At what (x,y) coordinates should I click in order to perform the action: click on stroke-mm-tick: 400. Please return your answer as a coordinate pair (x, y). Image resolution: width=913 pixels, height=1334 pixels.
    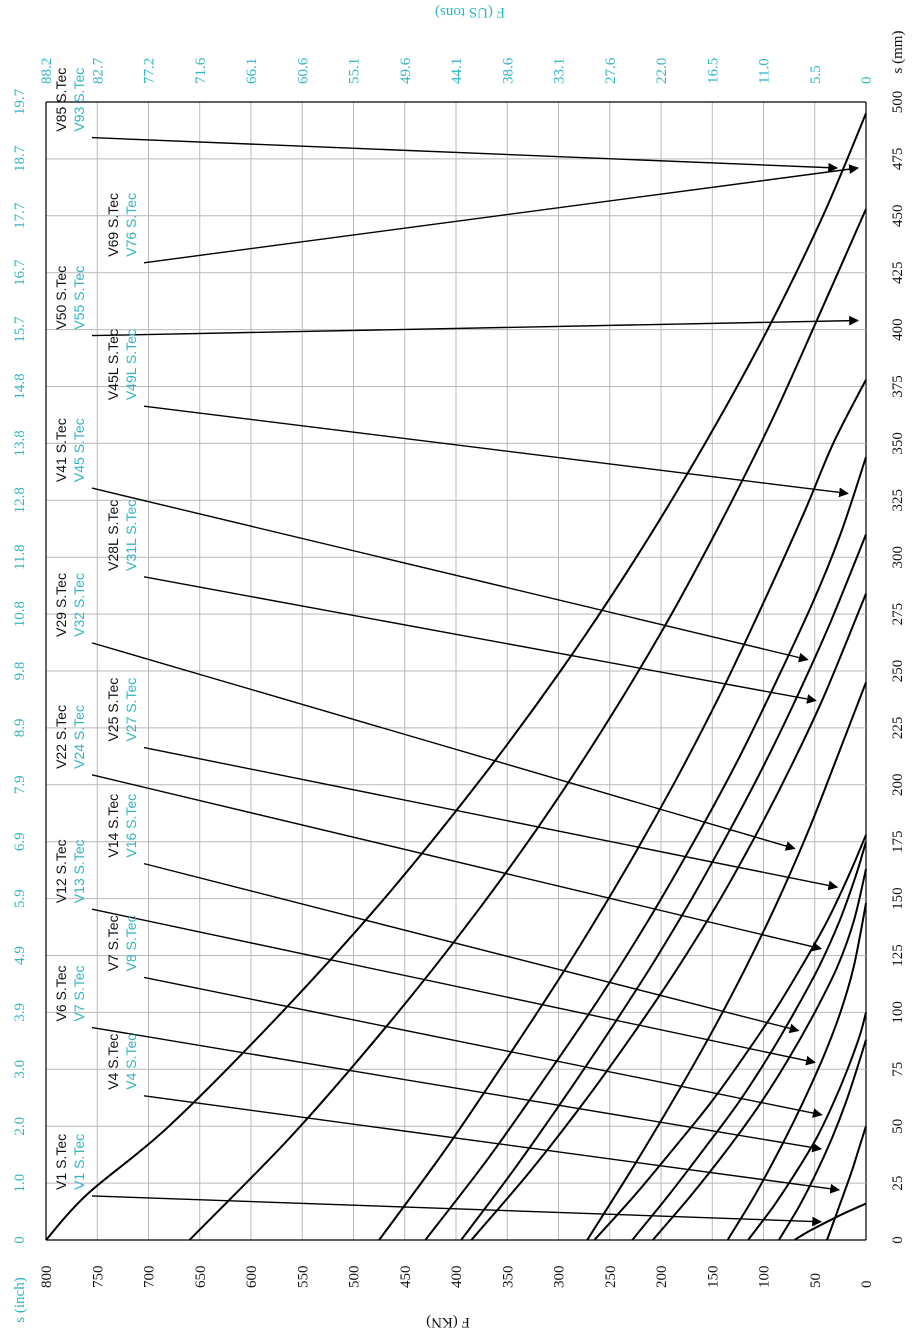
    Looking at the image, I should click on (898, 329).